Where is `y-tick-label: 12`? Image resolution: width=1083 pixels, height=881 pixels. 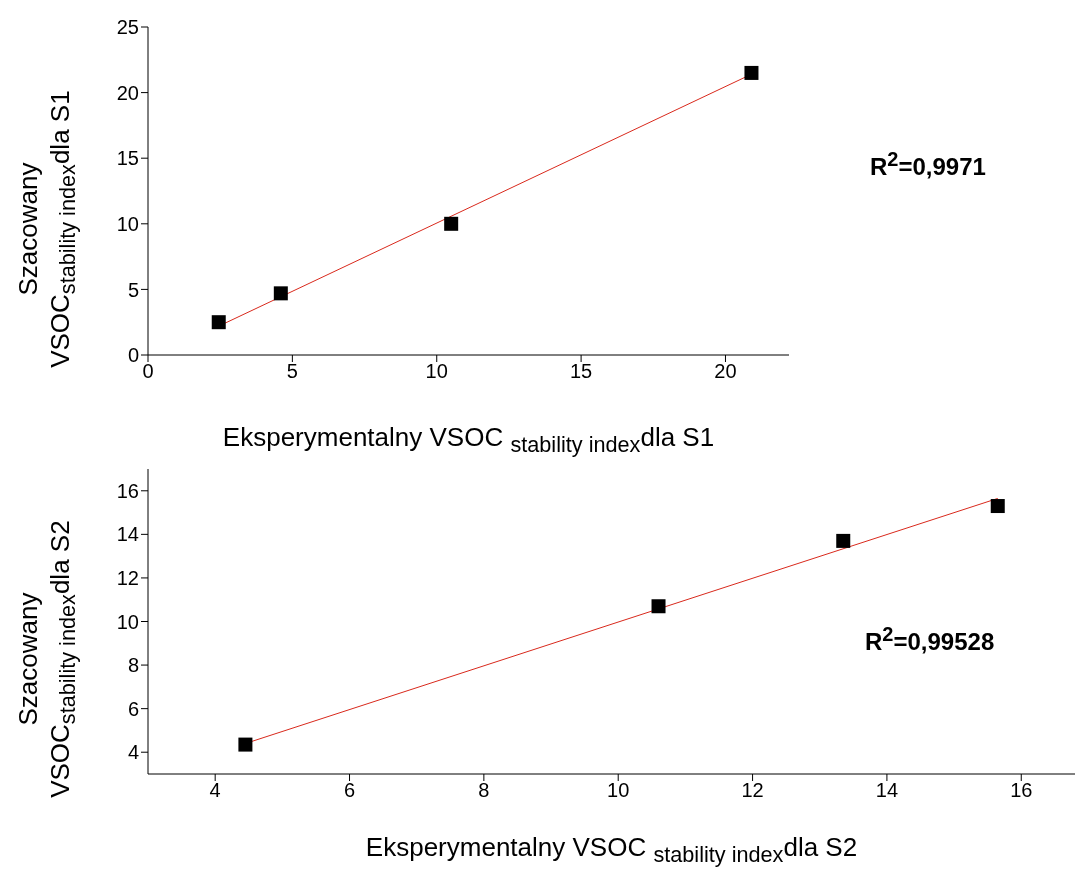 y-tick-label: 12 is located at coordinates (127, 578).